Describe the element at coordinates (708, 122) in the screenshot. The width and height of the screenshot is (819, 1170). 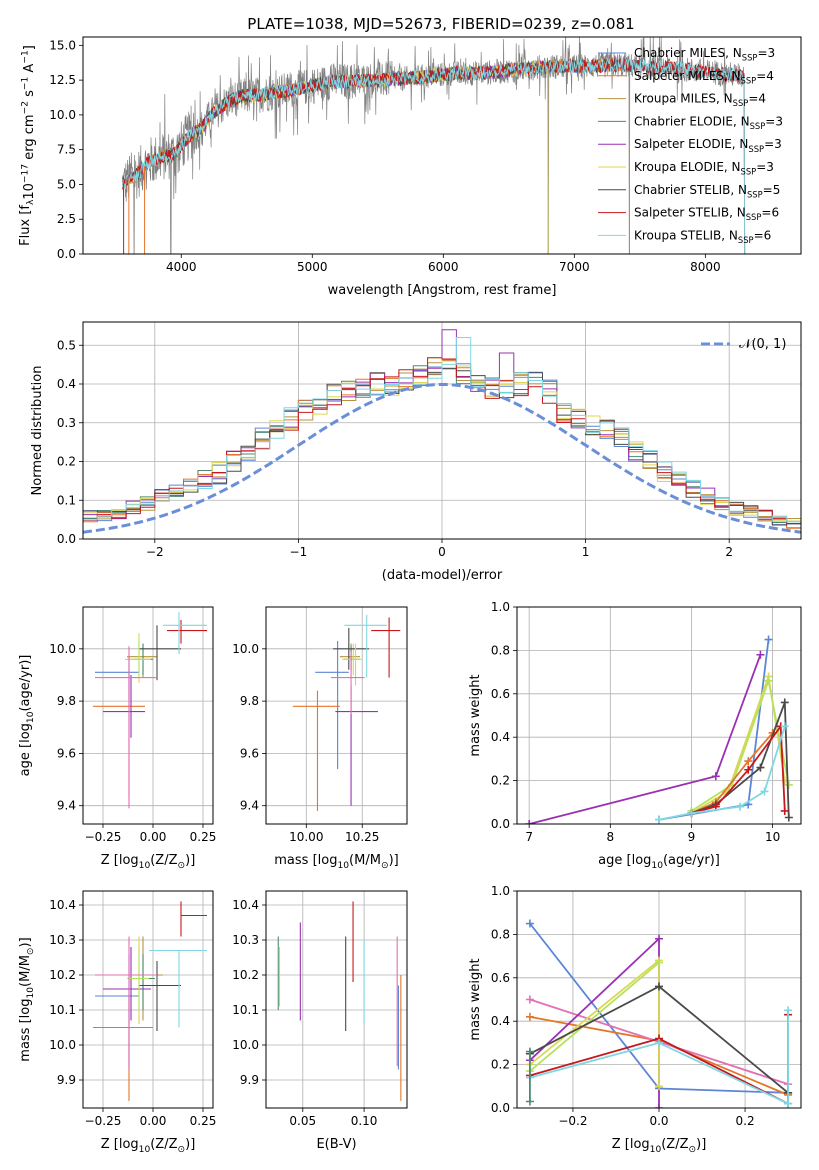
I see `legend-label: Chabrier ELODIE, NSSP=3` at that location.